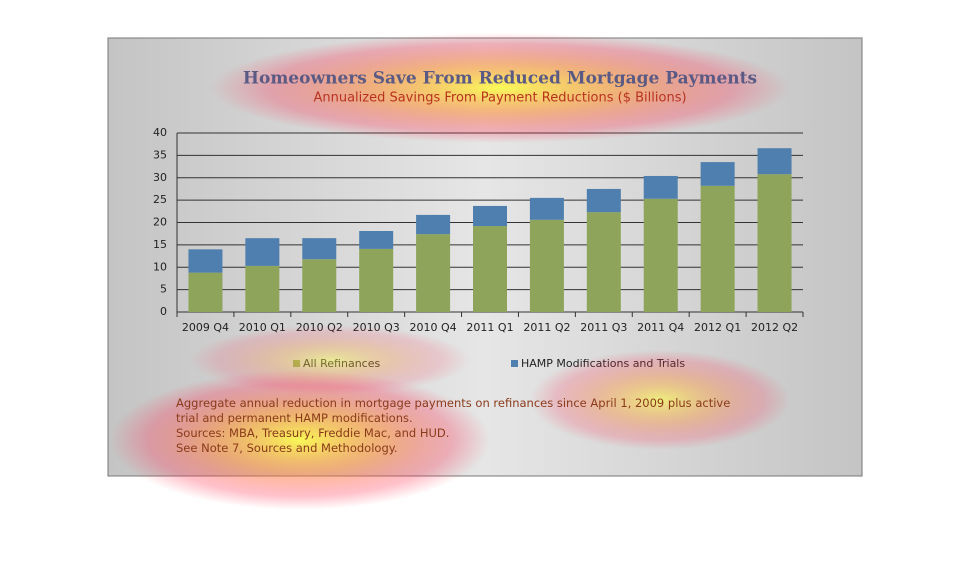  Describe the element at coordinates (603, 327) in the screenshot. I see `x-tick-label: 2011 Q3` at that location.